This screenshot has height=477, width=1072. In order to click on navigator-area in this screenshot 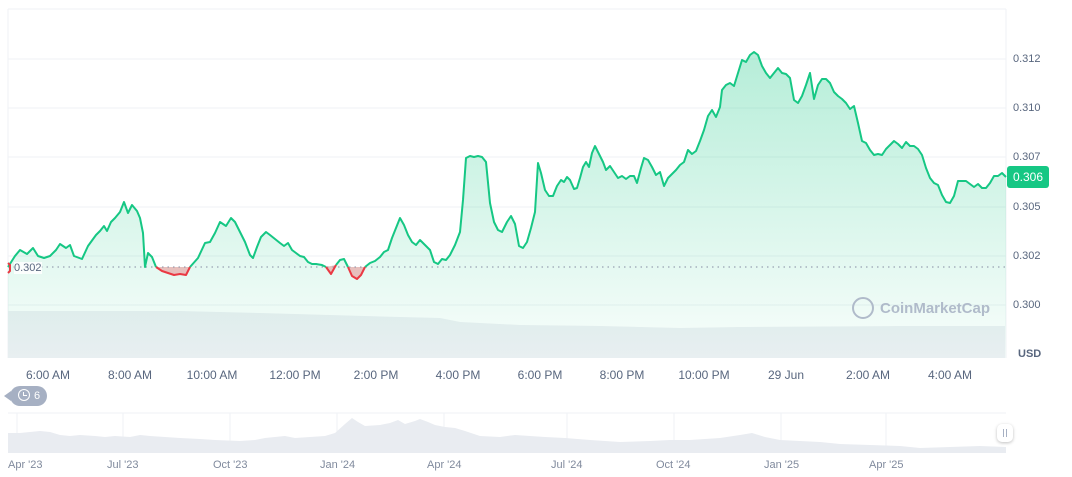, I will do `click(507, 435)`.